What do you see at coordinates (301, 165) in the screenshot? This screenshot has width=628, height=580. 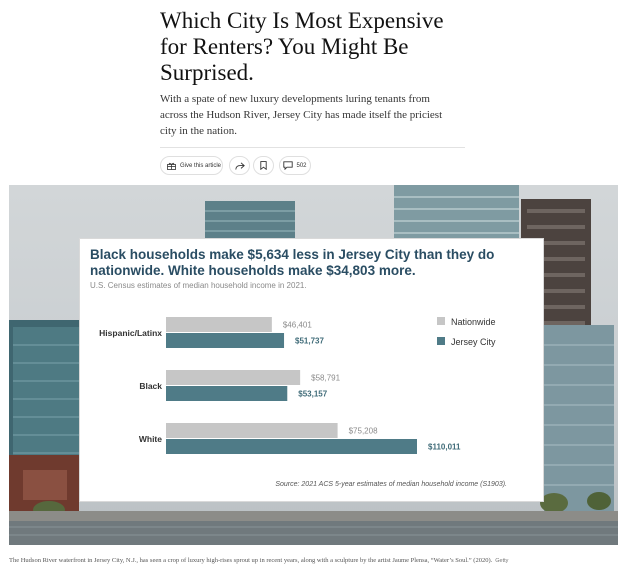 I see `comments-count: 502` at bounding box center [301, 165].